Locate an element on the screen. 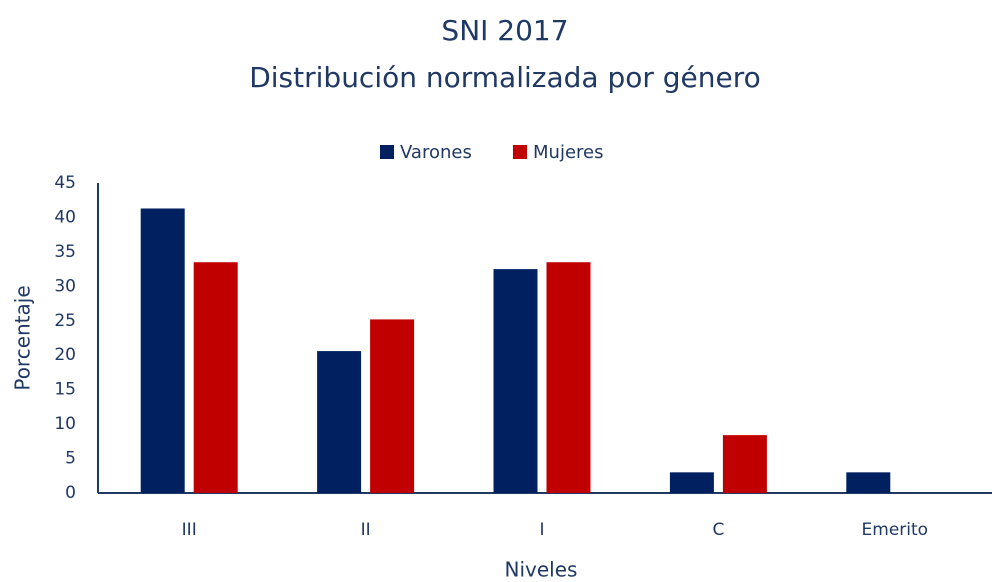 Image resolution: width=998 pixels, height=582 pixels. y-tick-label: 35 is located at coordinates (65, 252).